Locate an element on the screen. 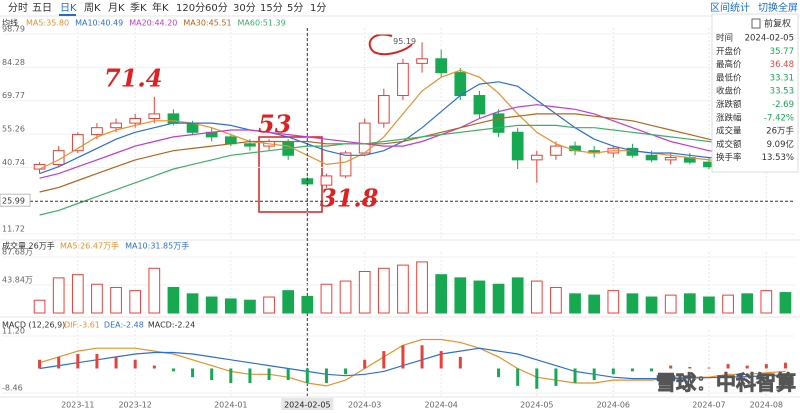  legend-entry: MA5:35.80 is located at coordinates (47, 23).